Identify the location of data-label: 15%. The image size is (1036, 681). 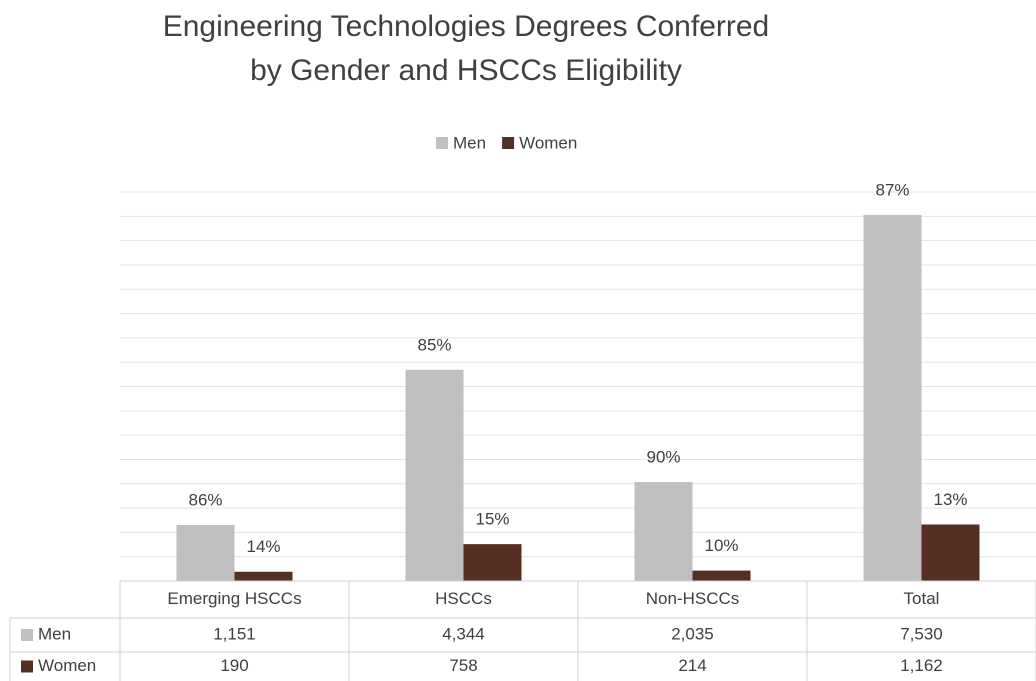
(492, 519).